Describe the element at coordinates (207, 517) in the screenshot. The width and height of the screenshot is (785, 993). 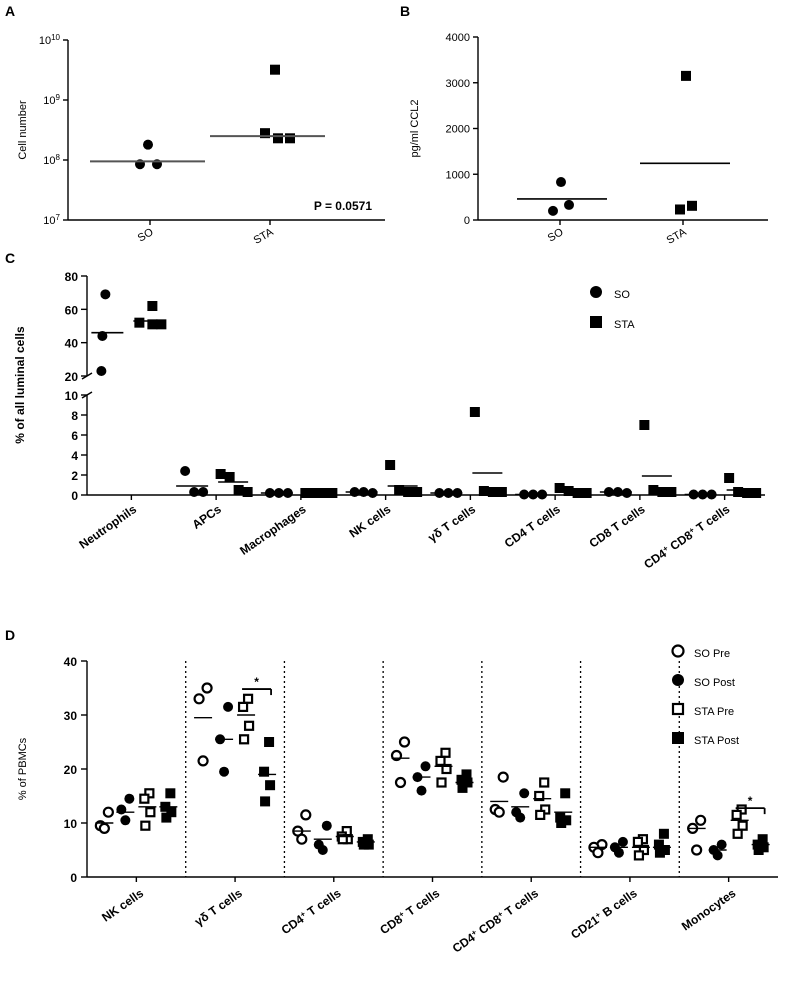
I see `panel-c-x-tick-label: APCs` at that location.